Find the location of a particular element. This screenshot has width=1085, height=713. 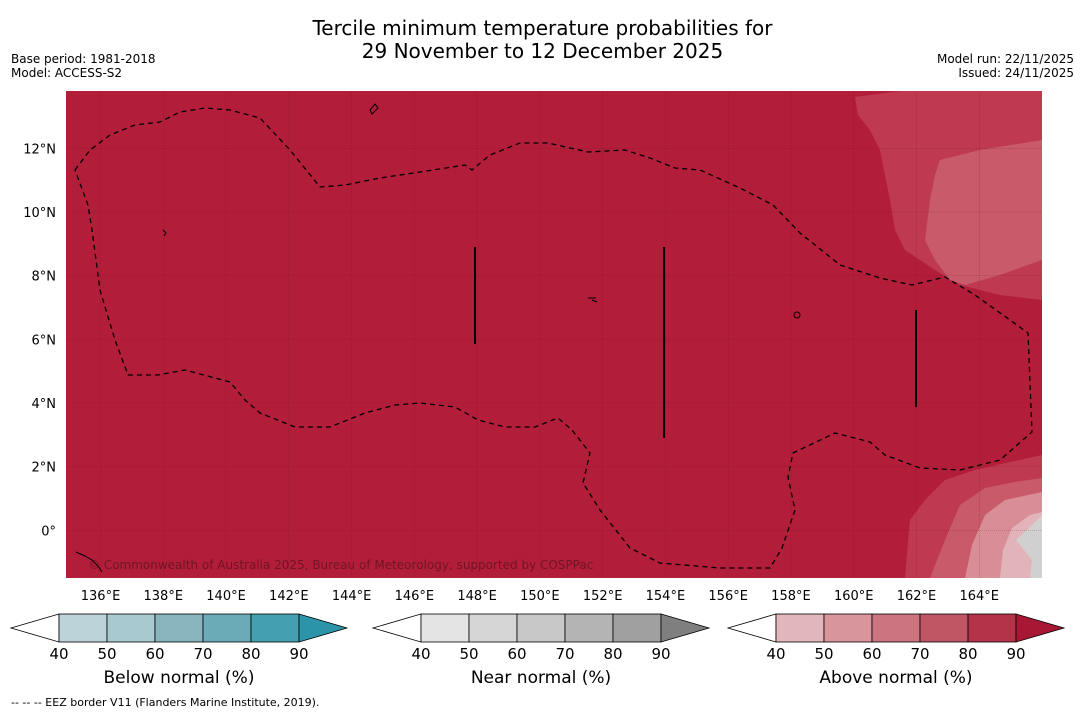

latitude-labels: 12°N 10°N 8°N 6°N 4°N 2°N 0° is located at coordinates (39, 340).